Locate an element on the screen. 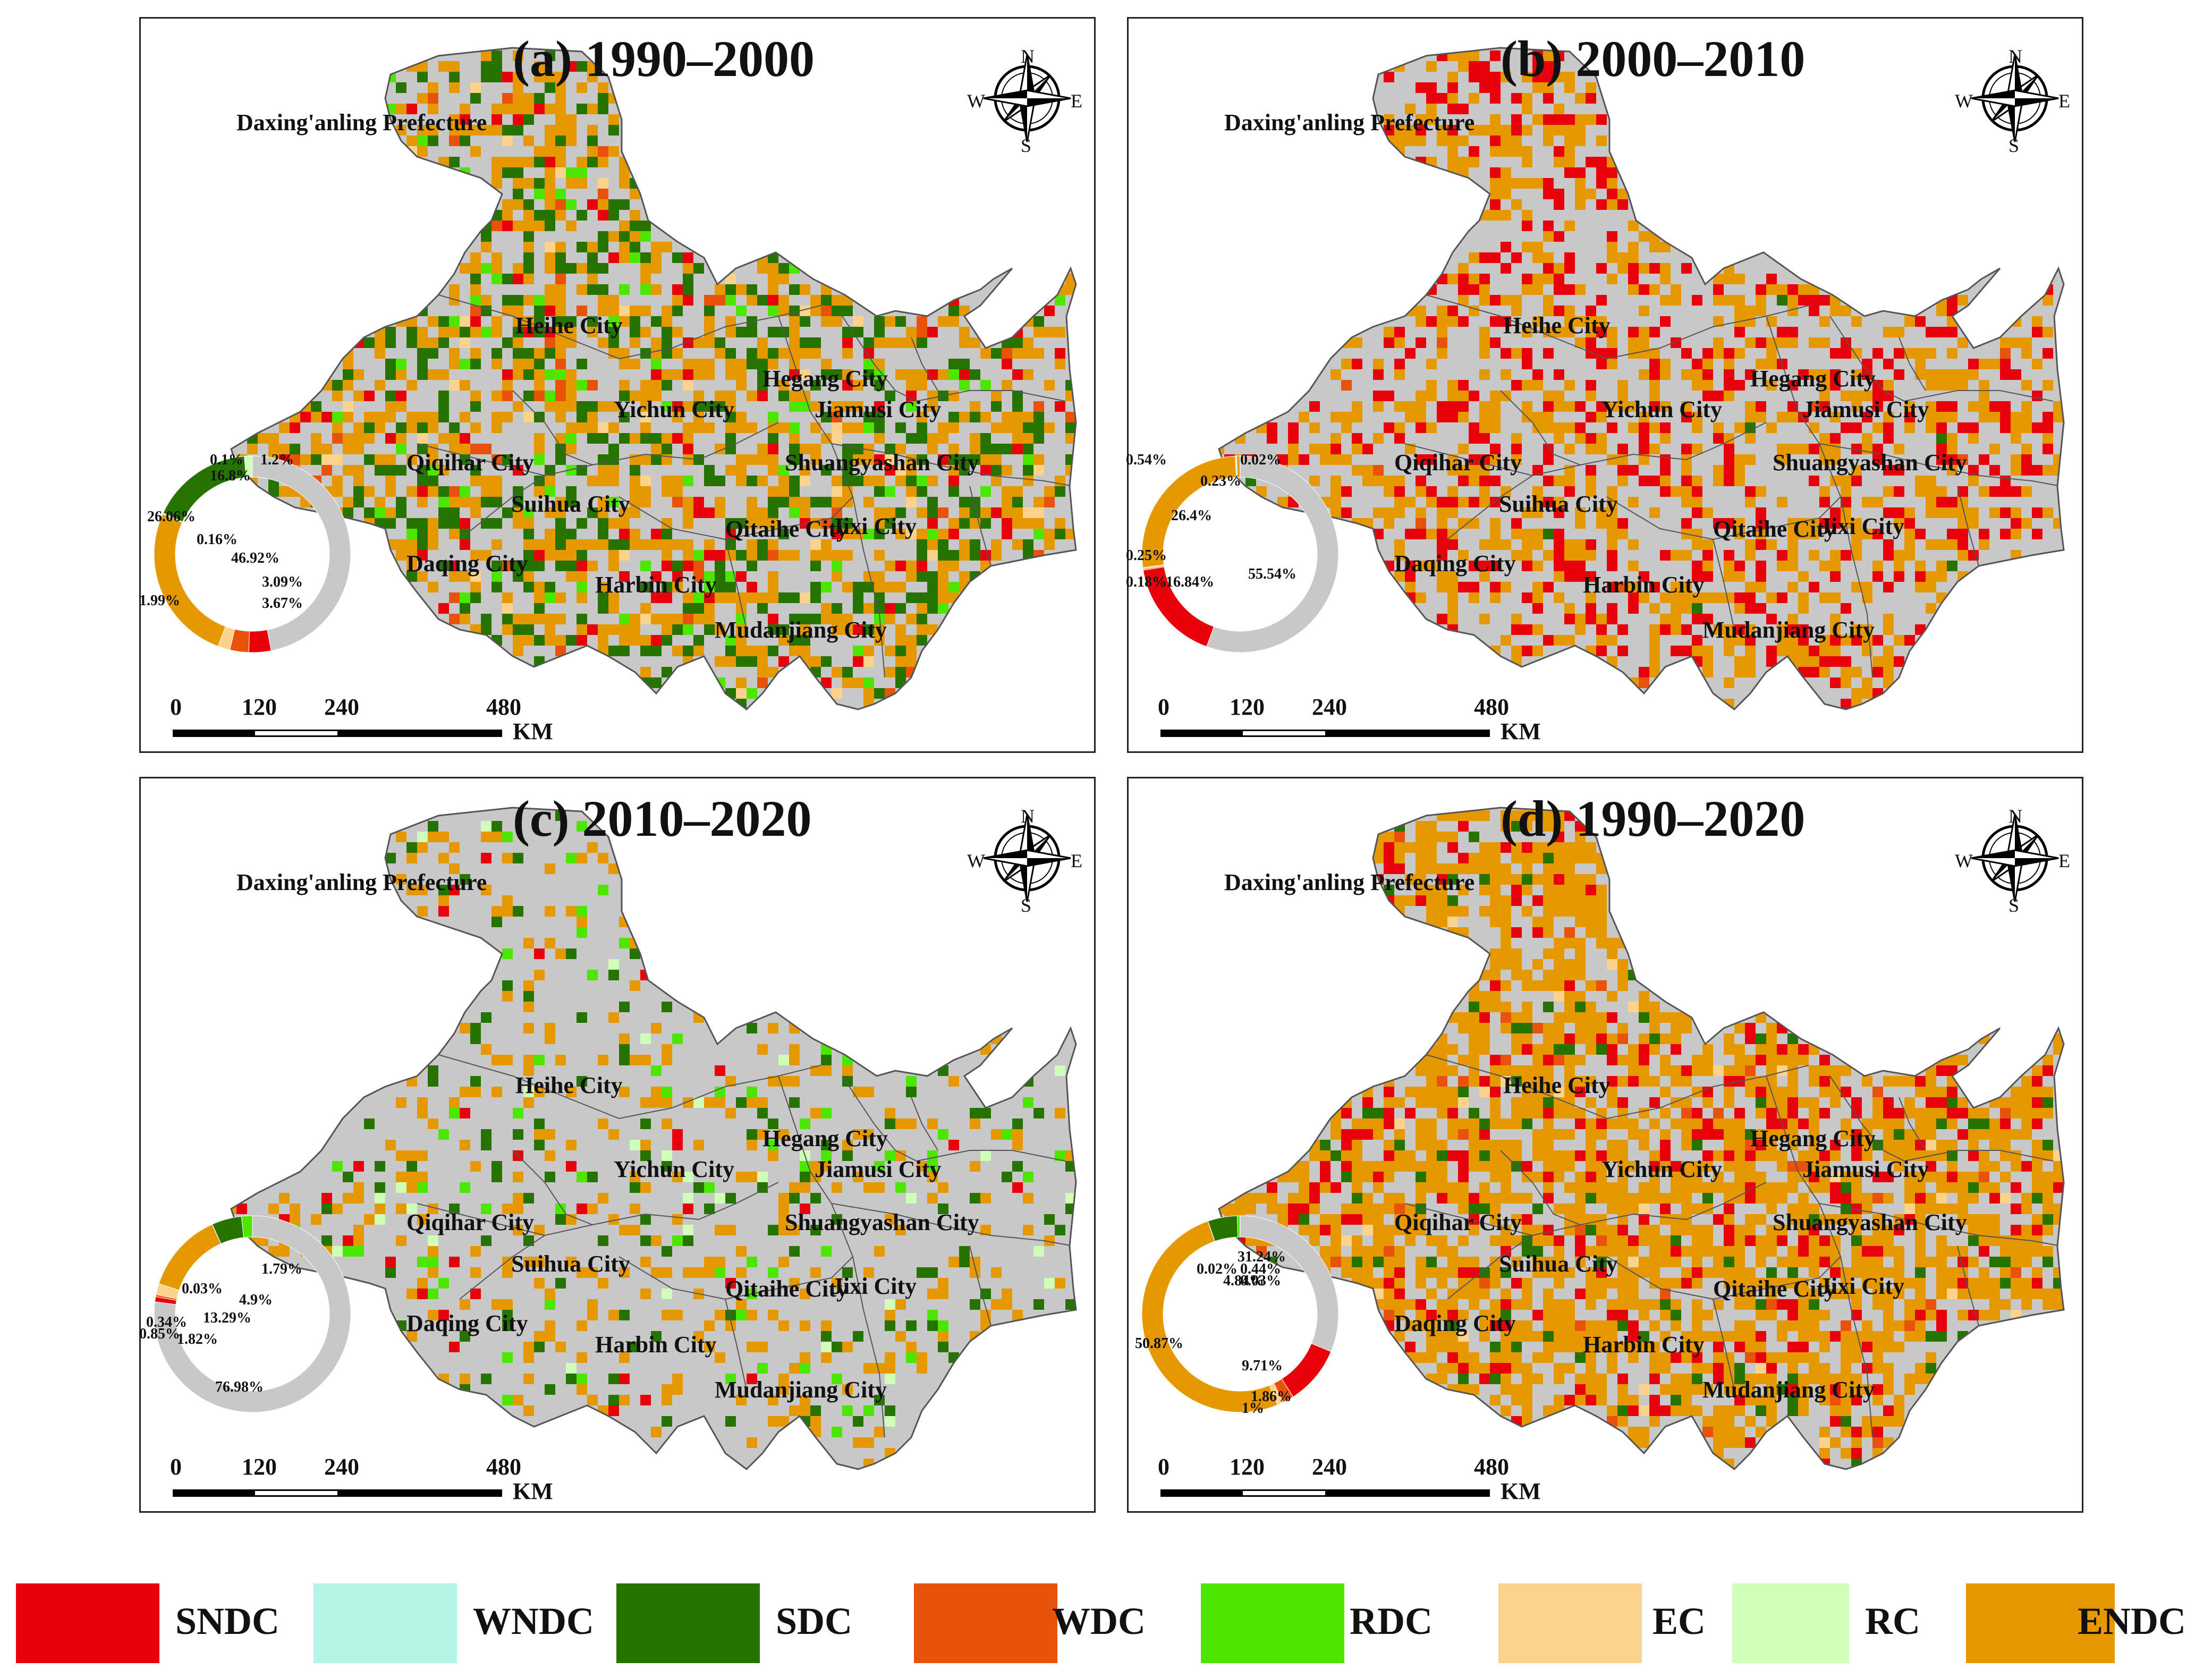 This screenshot has height=1678, width=2212. donut-segment-sndc is located at coordinates (260, 641).